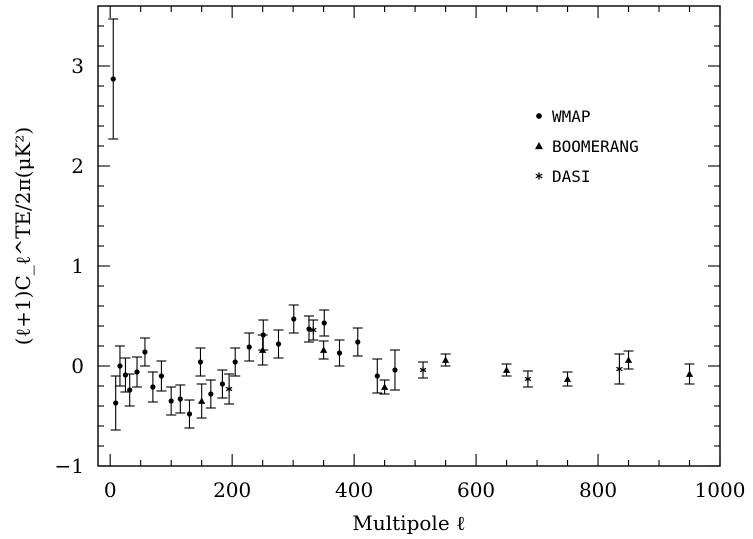 The height and width of the screenshot is (539, 753). What do you see at coordinates (77, 366) in the screenshot?
I see `y-tick-label: 0` at bounding box center [77, 366].